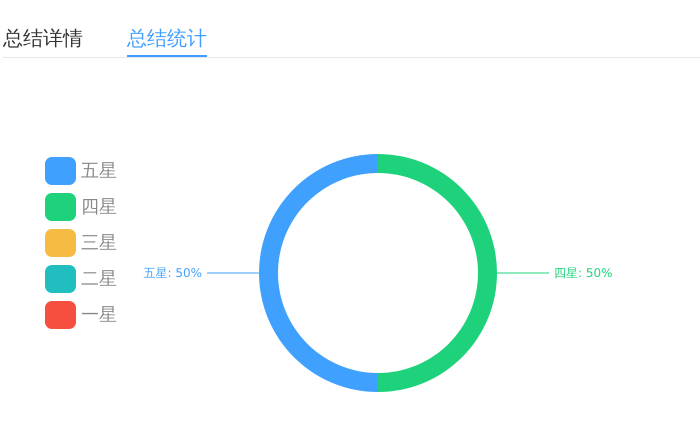 This screenshot has height=433, width=700. What do you see at coordinates (99, 279) in the screenshot?
I see `legend-label: 二星` at bounding box center [99, 279].